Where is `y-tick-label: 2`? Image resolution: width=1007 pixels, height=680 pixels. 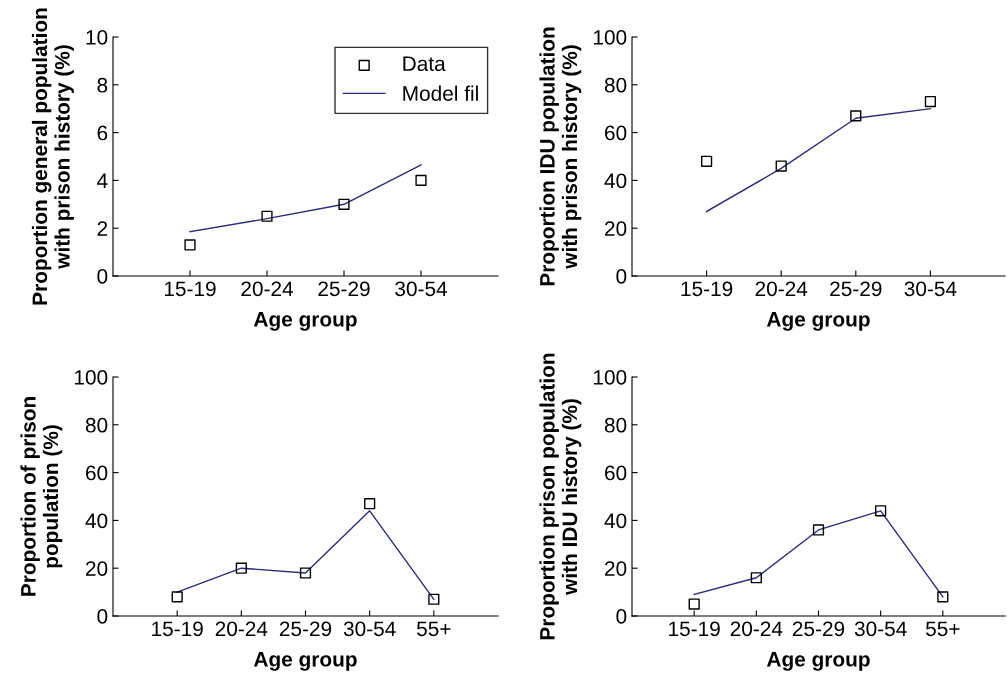 y-tick-label: 2 is located at coordinates (102, 228).